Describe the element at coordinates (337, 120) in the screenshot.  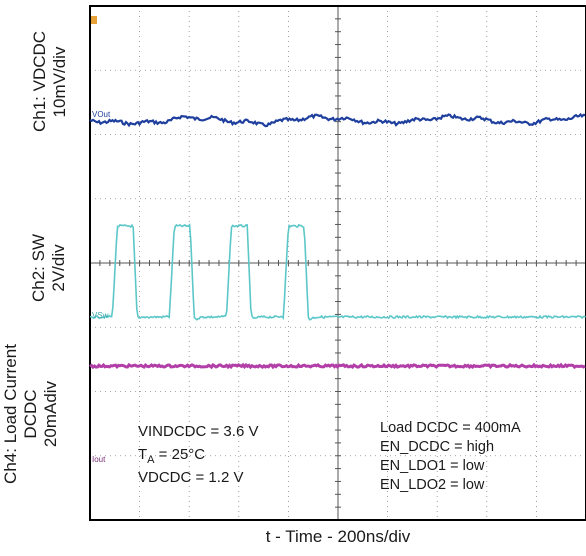
I see `trace-vout` at that location.